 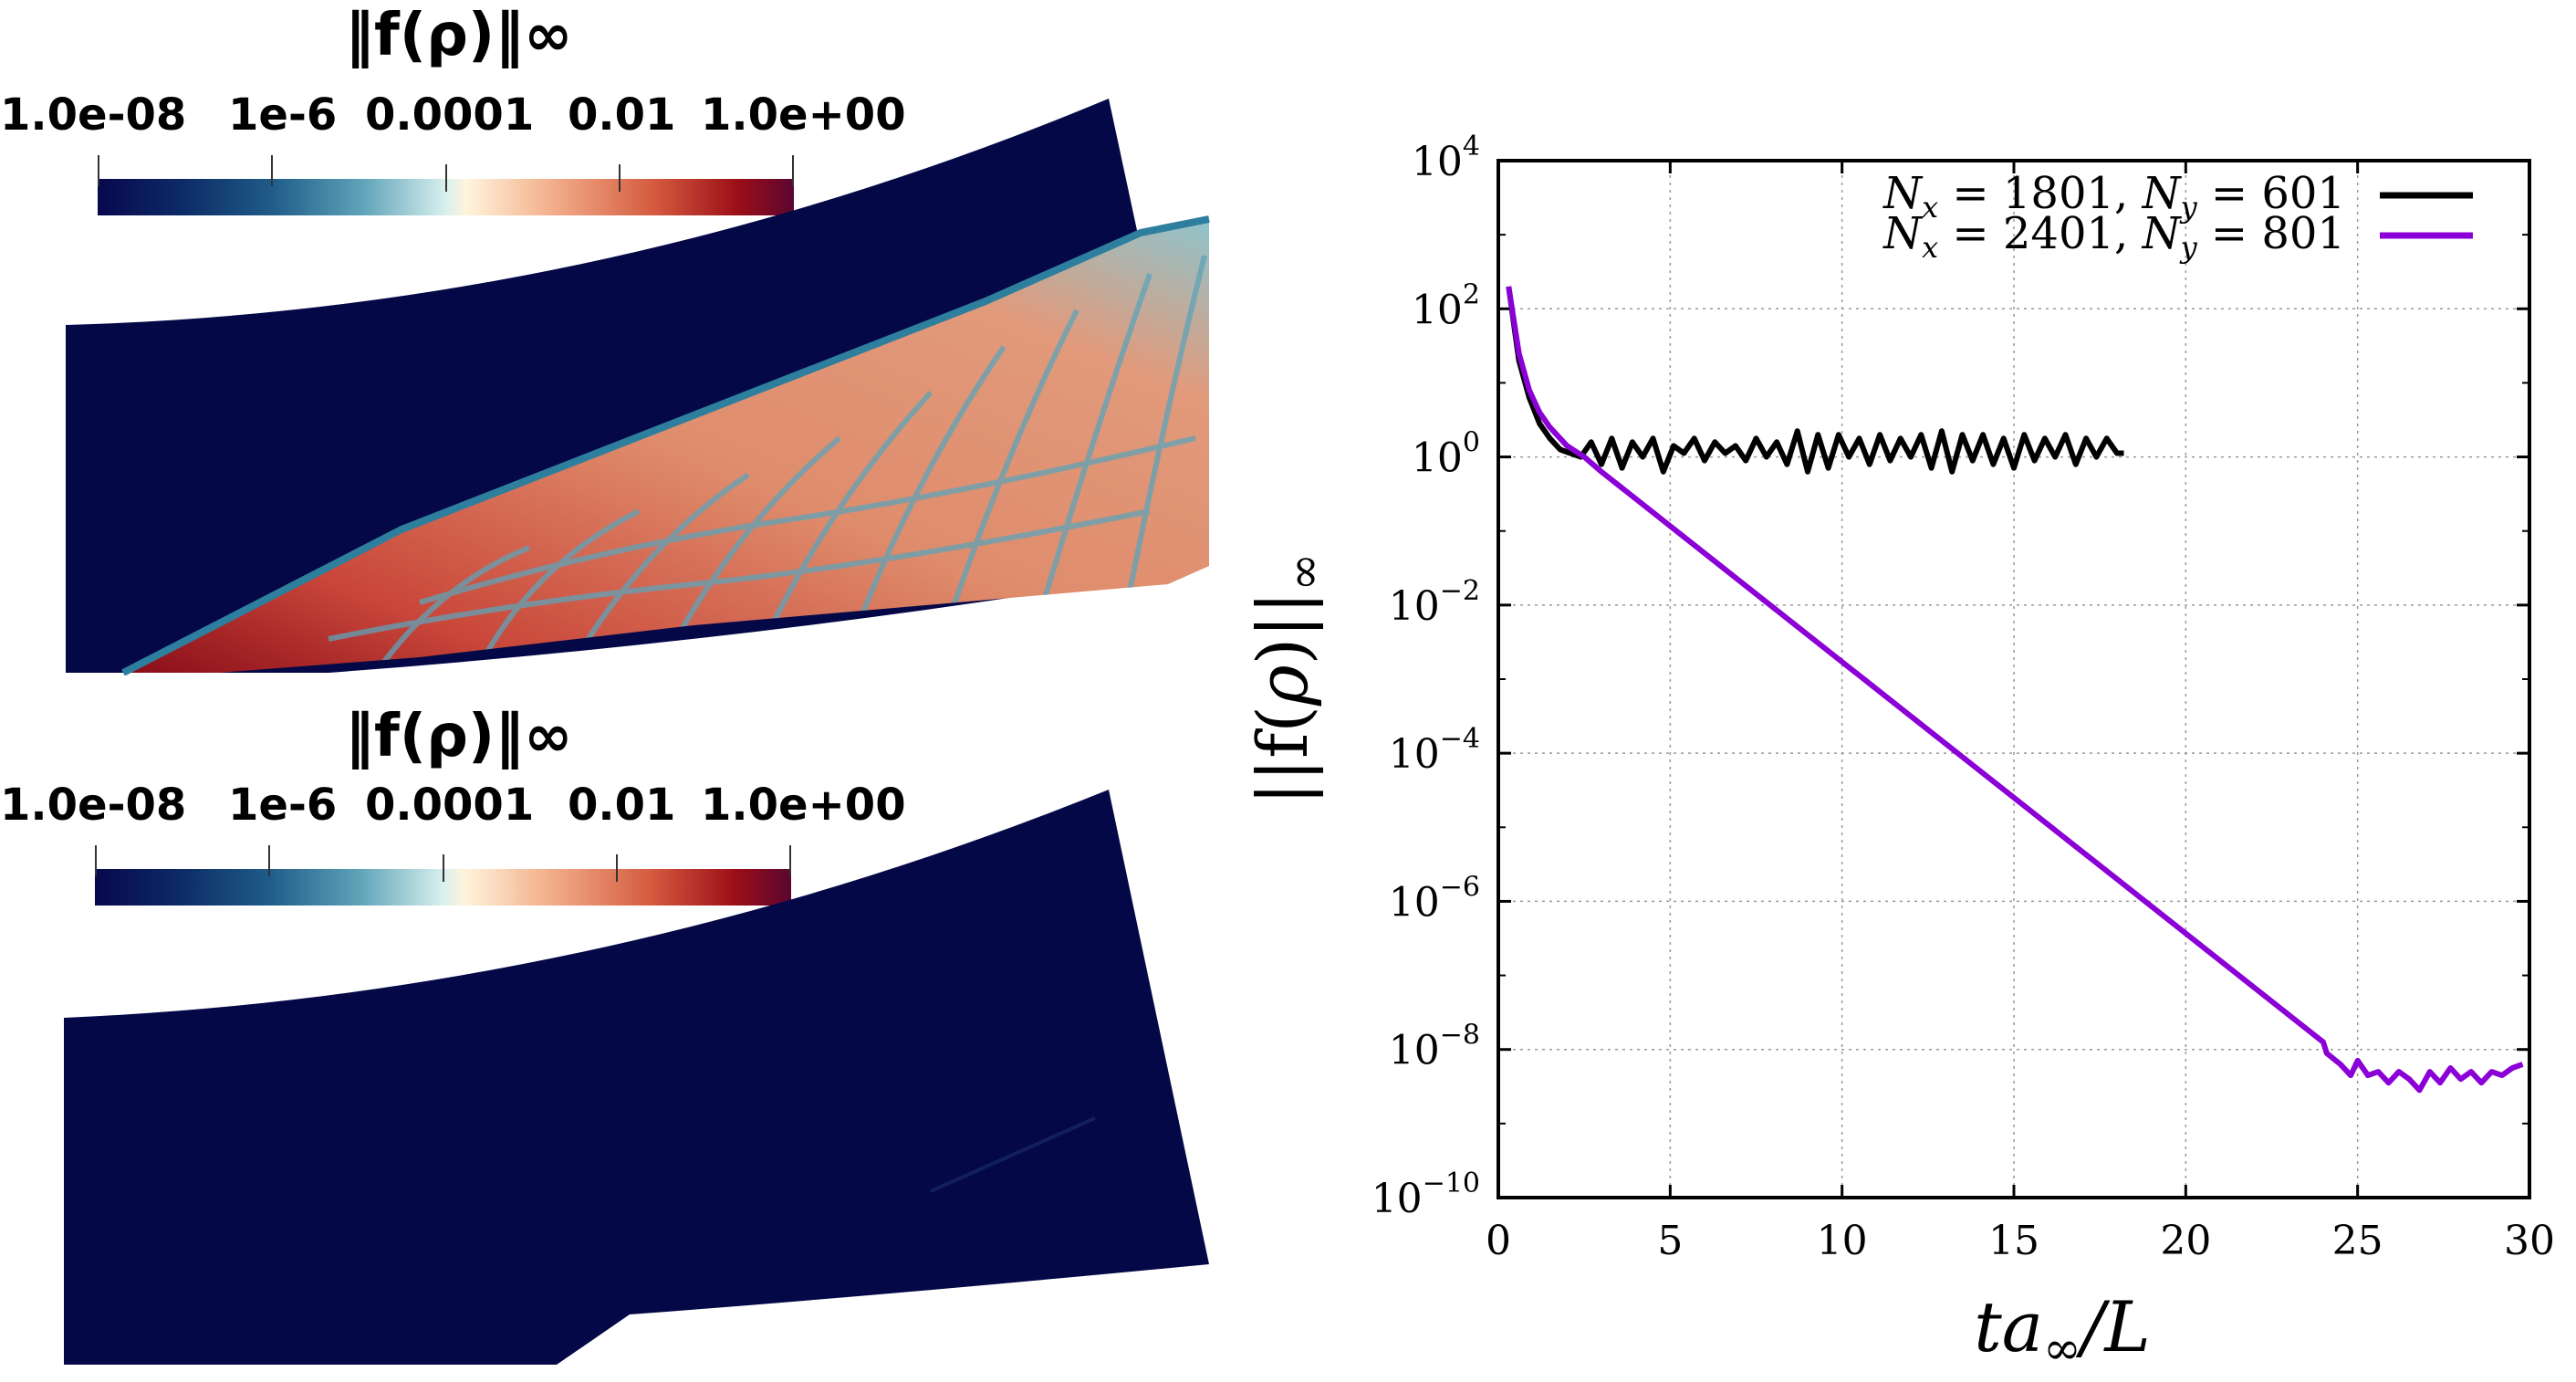 What do you see at coordinates (2113, 236) in the screenshot?
I see `legend-label-2401: Nx = 2401, Ny = 801` at bounding box center [2113, 236].